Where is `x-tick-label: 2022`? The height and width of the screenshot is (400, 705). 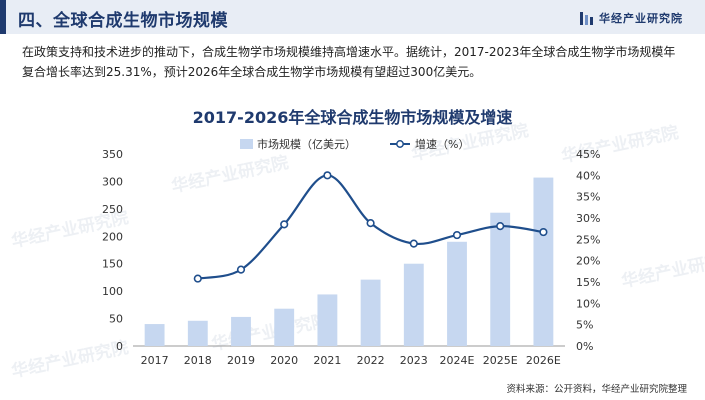 x-tick-label: 2022 is located at coordinates (371, 360).